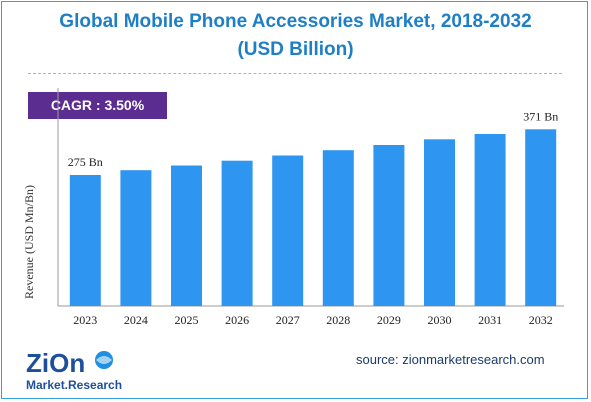  I want to click on bar-2027, so click(288, 230).